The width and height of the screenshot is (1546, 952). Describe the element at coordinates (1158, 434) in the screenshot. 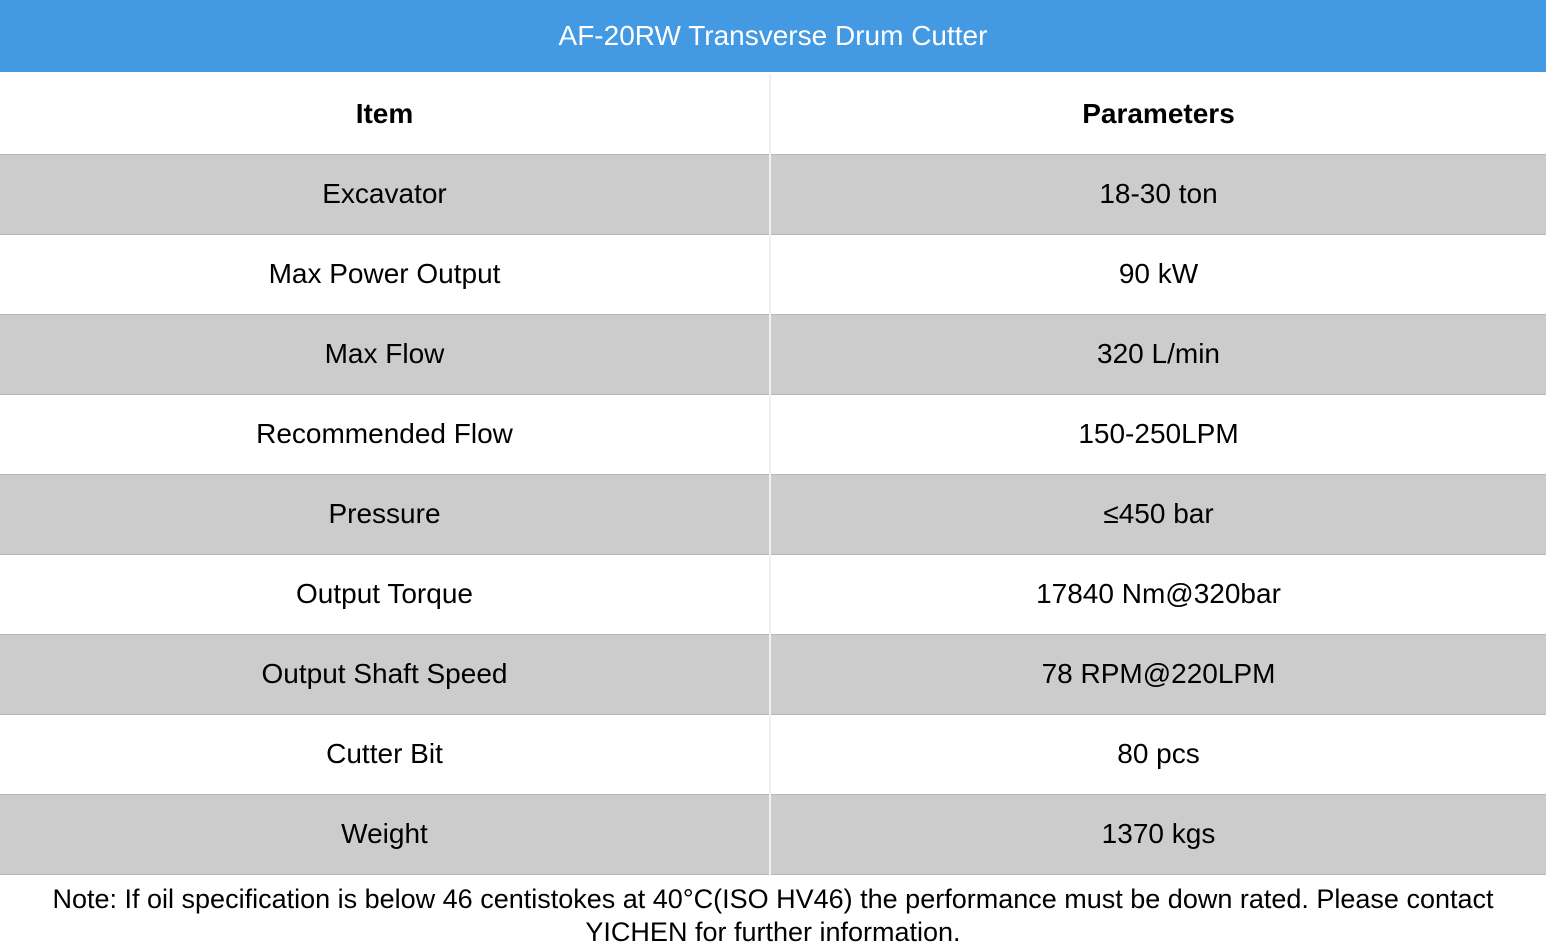

I see `row-value: 150-250LPM` at that location.